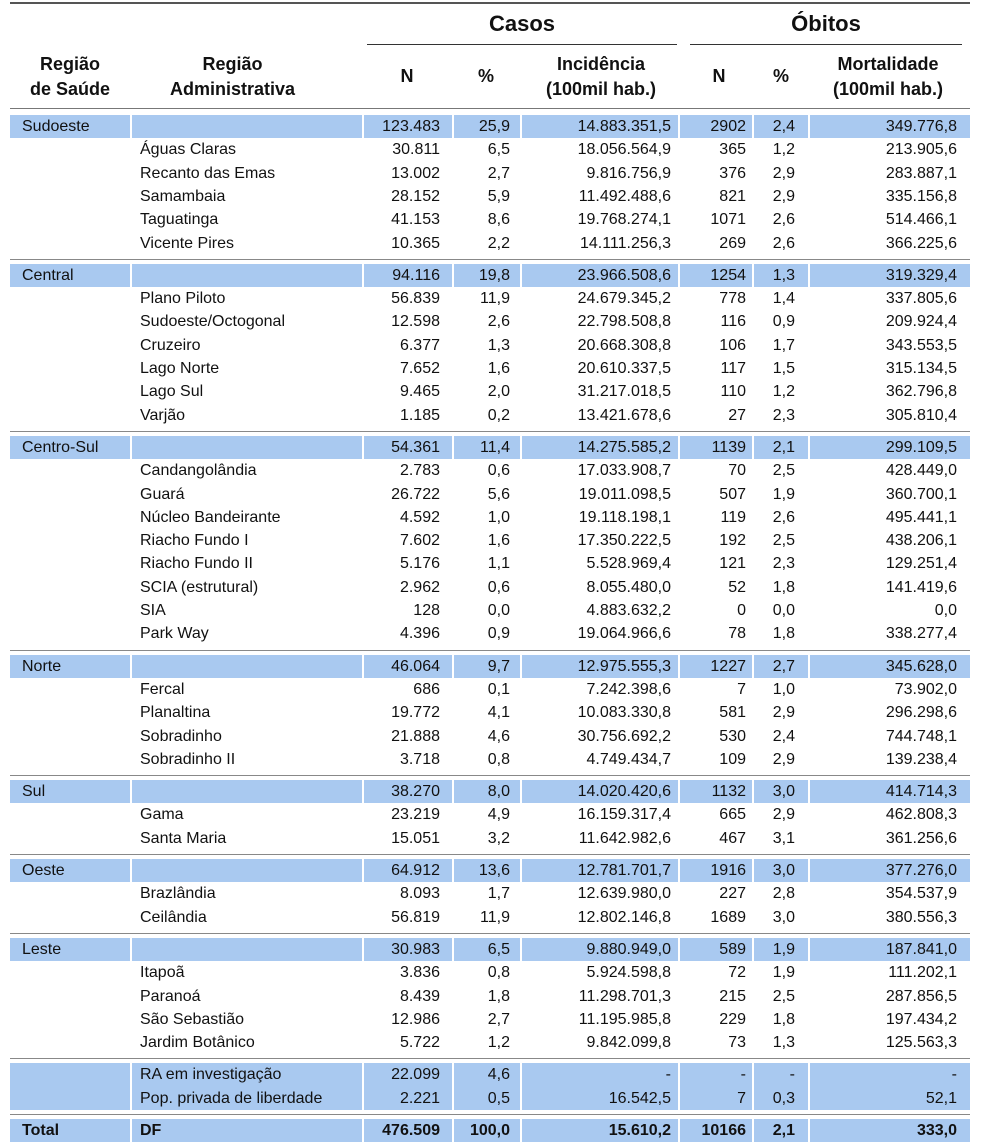 This screenshot has height=1146, width=984. I want to click on cell-value: 0,9, so click(498, 634).